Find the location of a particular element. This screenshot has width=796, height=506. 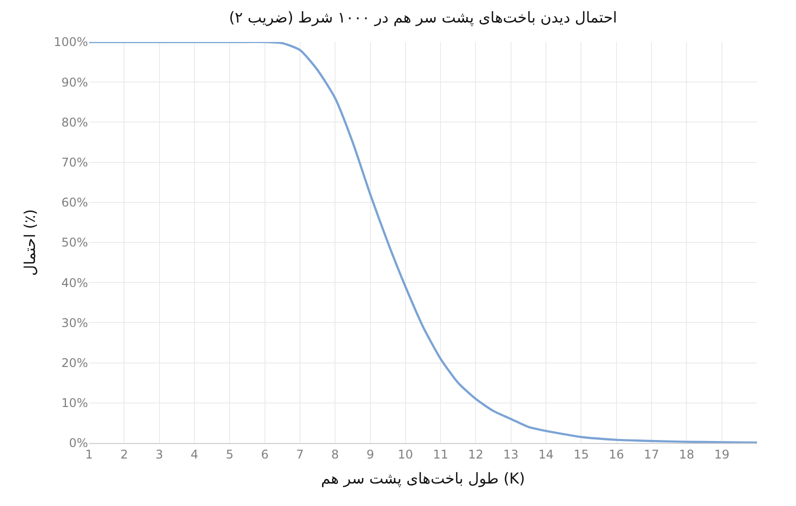

x-tick-label: 17 is located at coordinates (652, 455).